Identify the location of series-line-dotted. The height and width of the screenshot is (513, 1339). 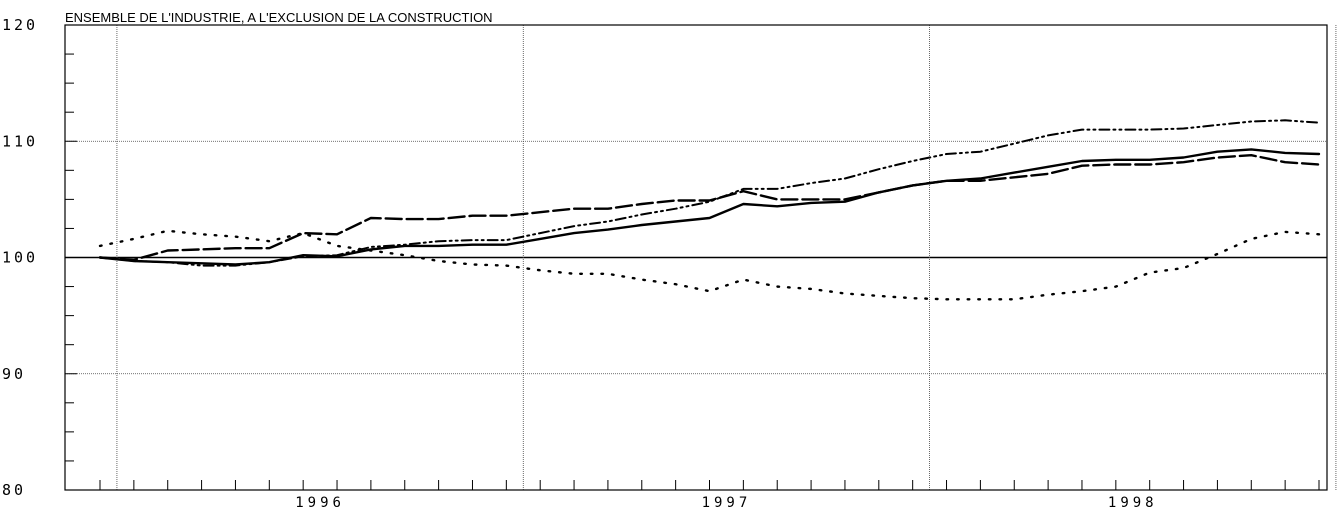
(709, 265).